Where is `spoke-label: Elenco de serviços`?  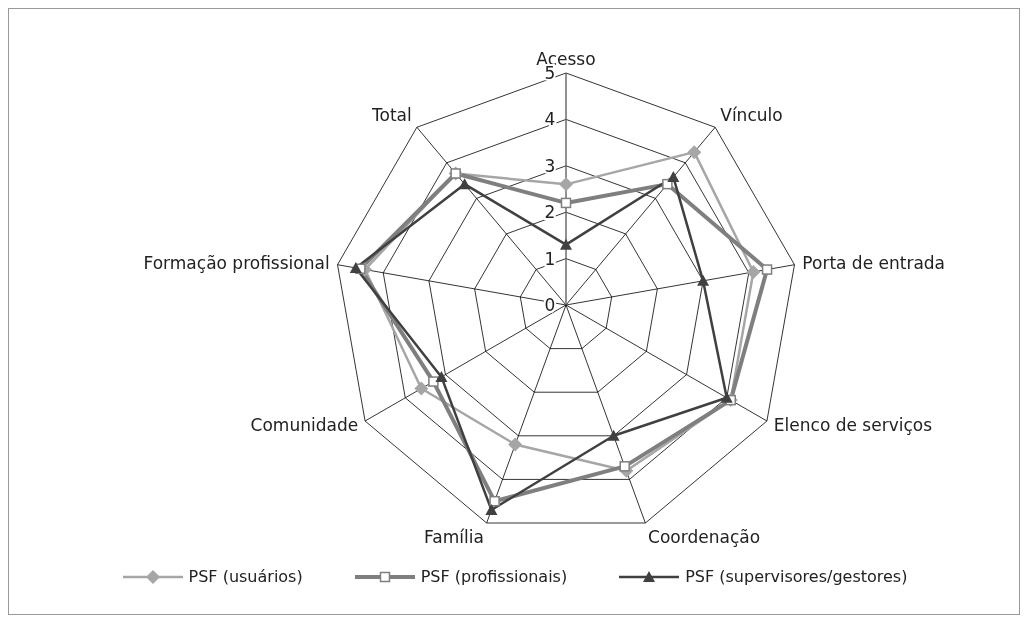
spoke-label: Elenco de serviços is located at coordinates (853, 425).